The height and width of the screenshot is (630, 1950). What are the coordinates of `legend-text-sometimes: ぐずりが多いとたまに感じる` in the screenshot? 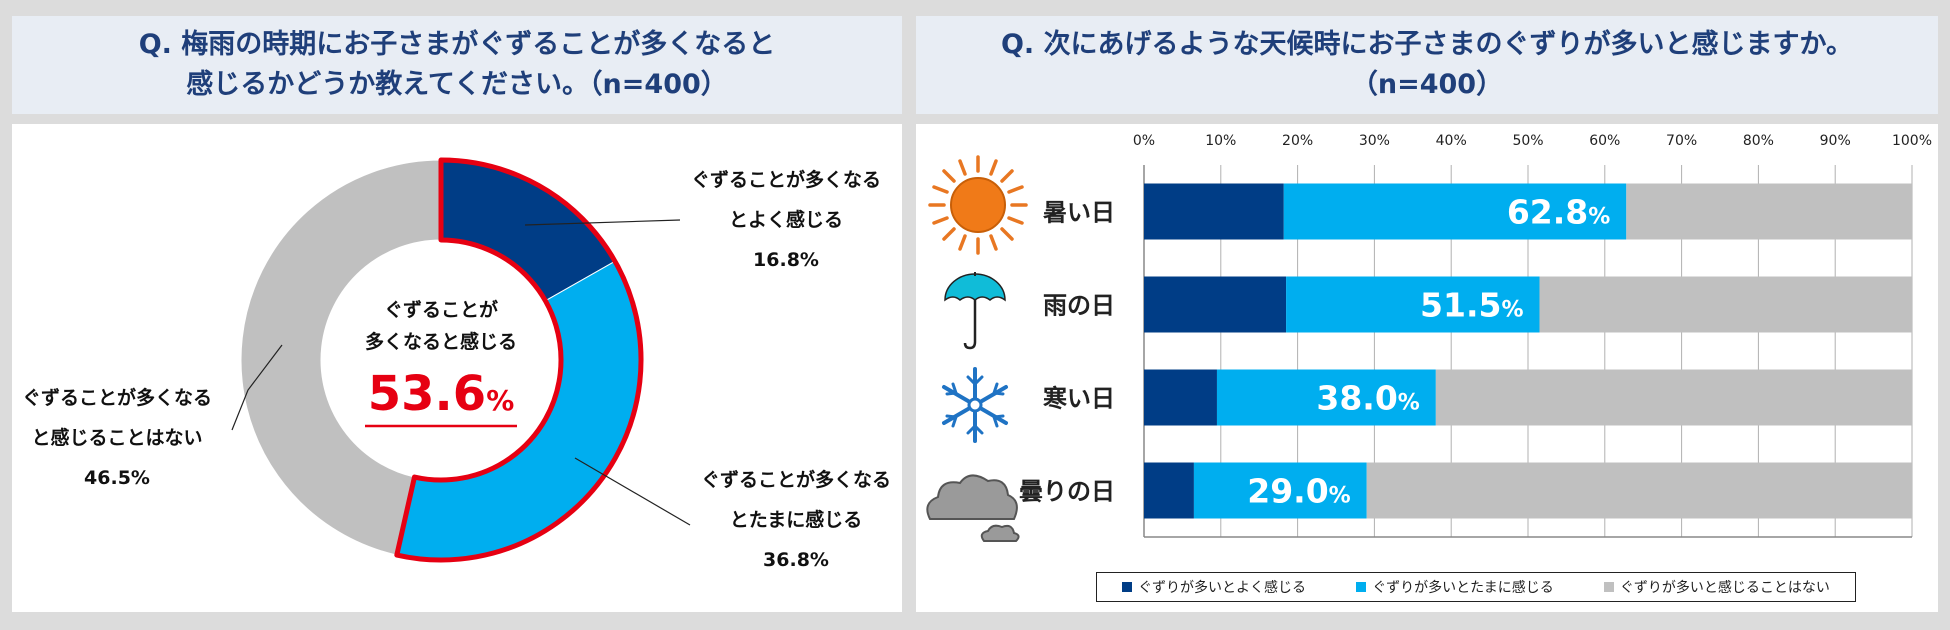 It's located at (1463, 588).